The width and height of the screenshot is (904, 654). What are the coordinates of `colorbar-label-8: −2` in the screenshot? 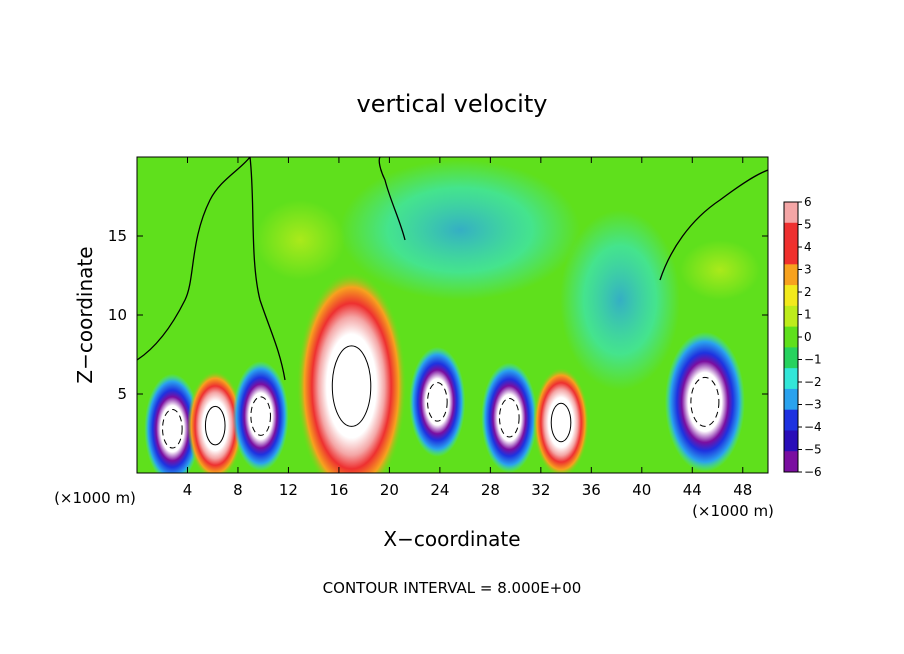 It's located at (813, 382).